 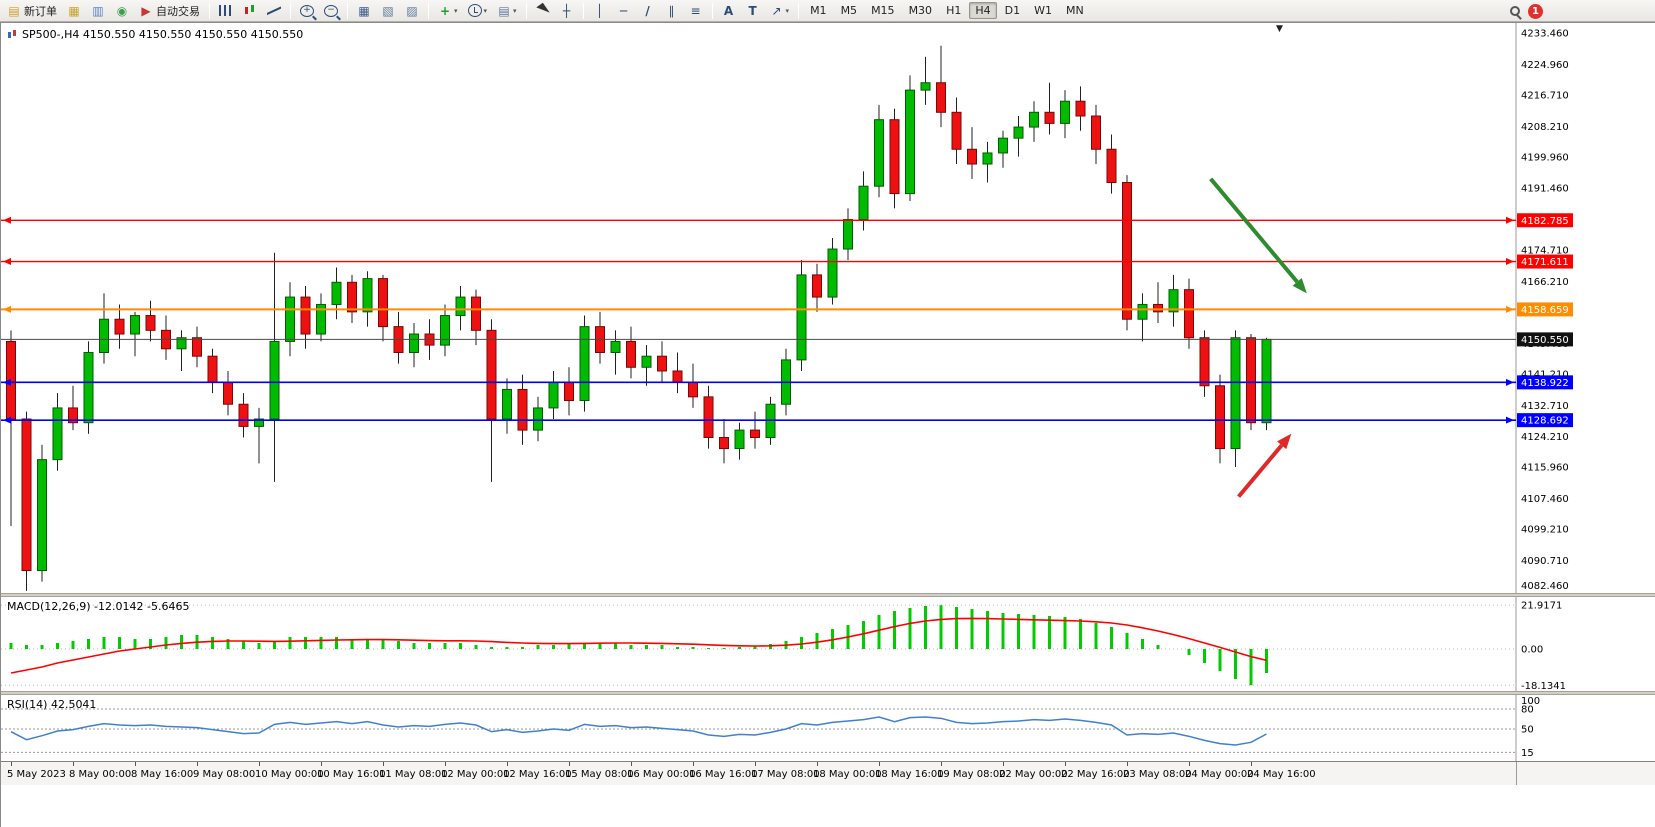 I want to click on rsi-line, so click(x=638, y=731).